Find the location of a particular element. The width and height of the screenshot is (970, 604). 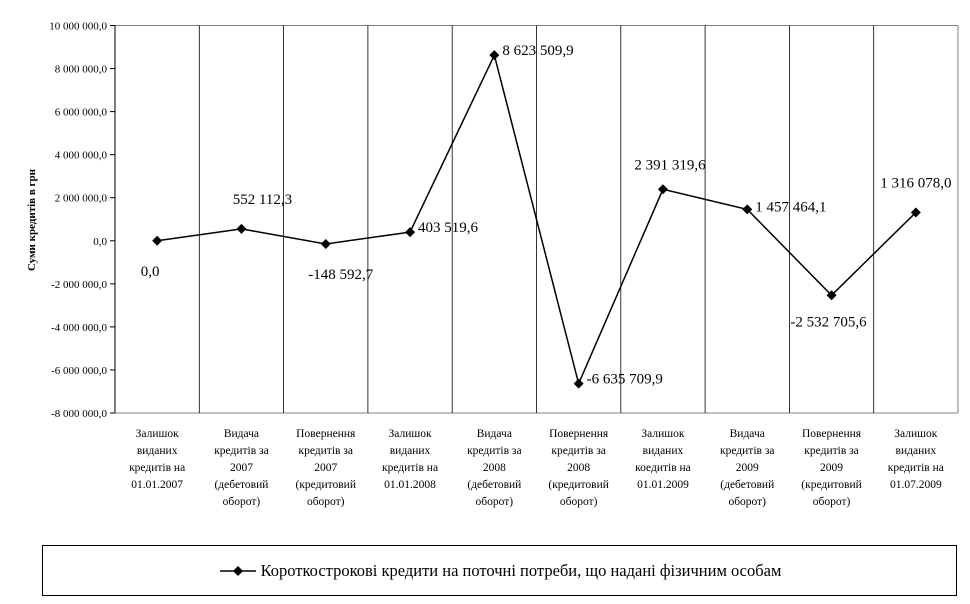

x-tick-label: Залишок виданих кредитів на 01.01.2008 is located at coordinates (410, 460).